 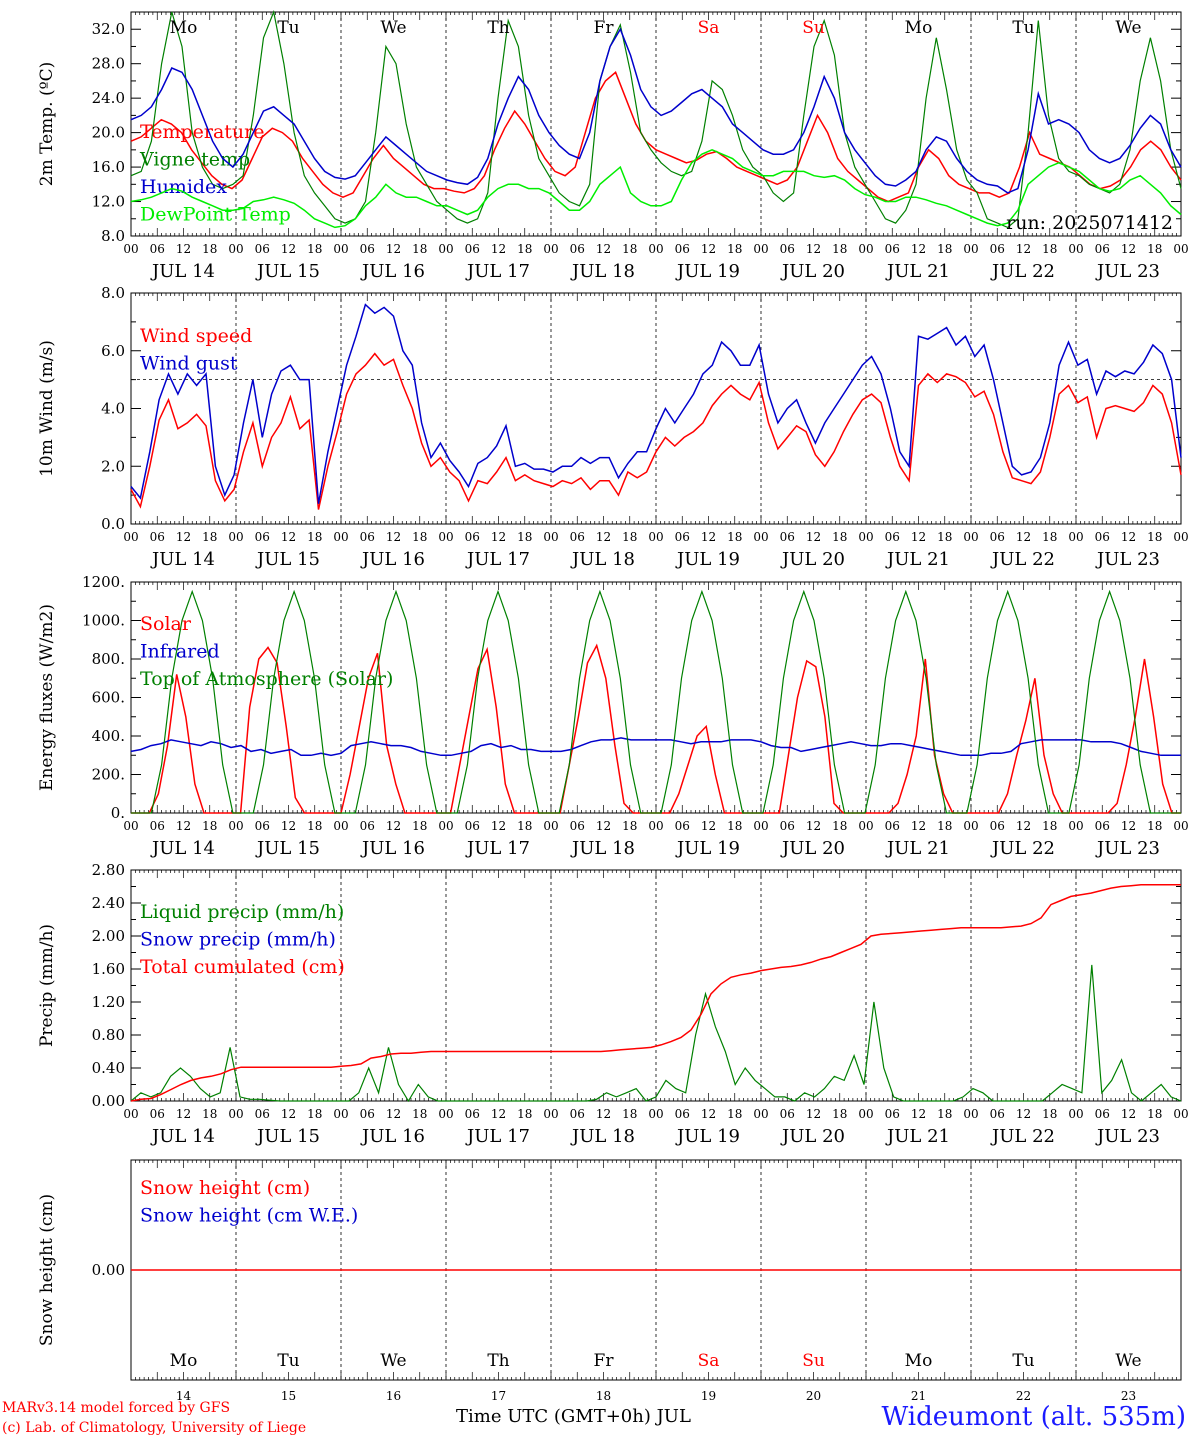 I want to click on y-tick-label: 0.0, so click(x=113, y=524).